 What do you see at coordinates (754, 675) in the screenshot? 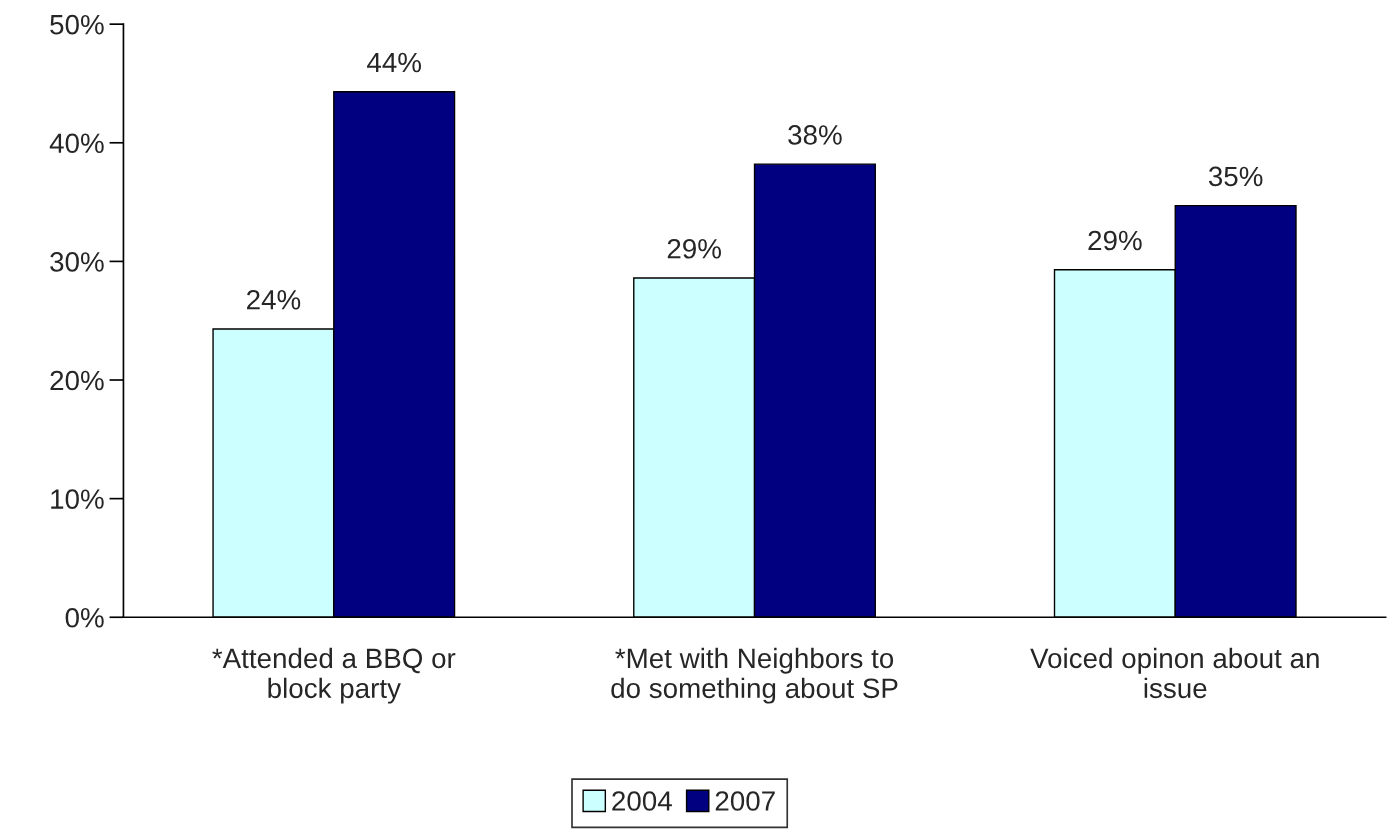
I see `x-tick-label: *Met with Neighbors to do something about SP` at bounding box center [754, 675].